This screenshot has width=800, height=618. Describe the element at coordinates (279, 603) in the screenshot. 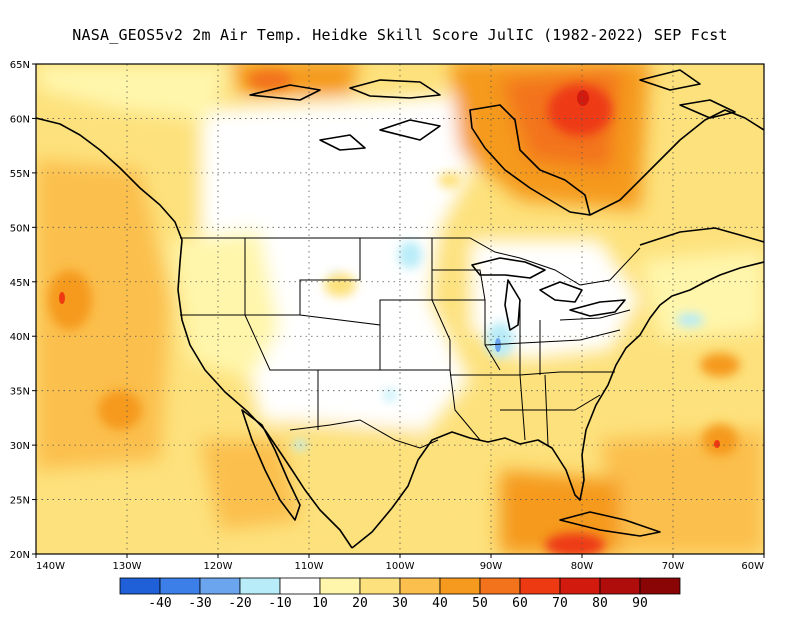

I see `colorbar-label: -10` at that location.